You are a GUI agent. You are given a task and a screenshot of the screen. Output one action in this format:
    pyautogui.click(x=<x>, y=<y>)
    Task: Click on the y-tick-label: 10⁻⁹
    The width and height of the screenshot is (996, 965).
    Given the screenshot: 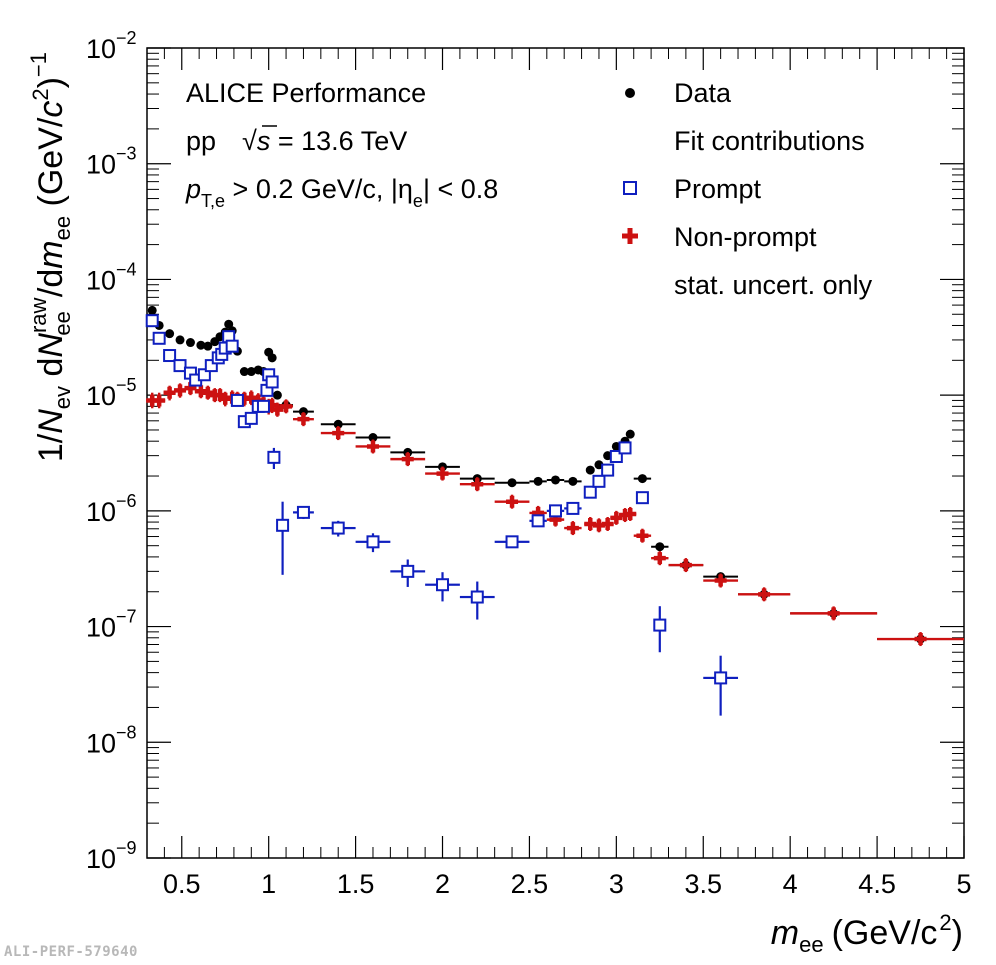 What is the action you would take?
    pyautogui.click(x=111, y=856)
    